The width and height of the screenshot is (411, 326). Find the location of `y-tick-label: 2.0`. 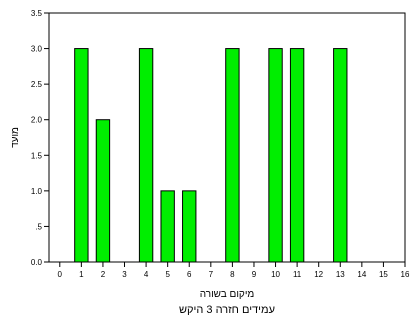

y-tick-label: 2.0 is located at coordinates (37, 120).